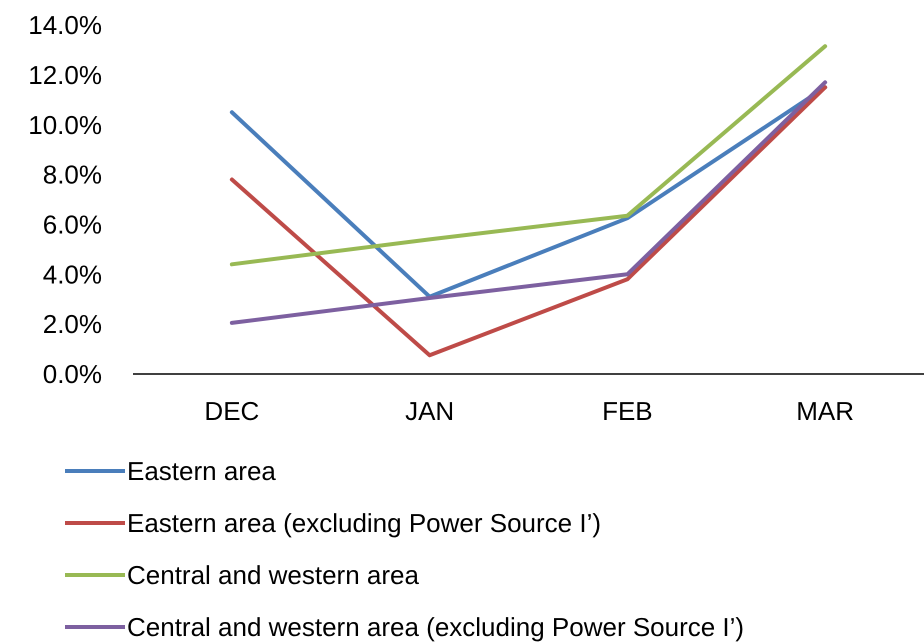 The width and height of the screenshot is (924, 642). I want to click on x-tick-label: MAR, so click(825, 411).